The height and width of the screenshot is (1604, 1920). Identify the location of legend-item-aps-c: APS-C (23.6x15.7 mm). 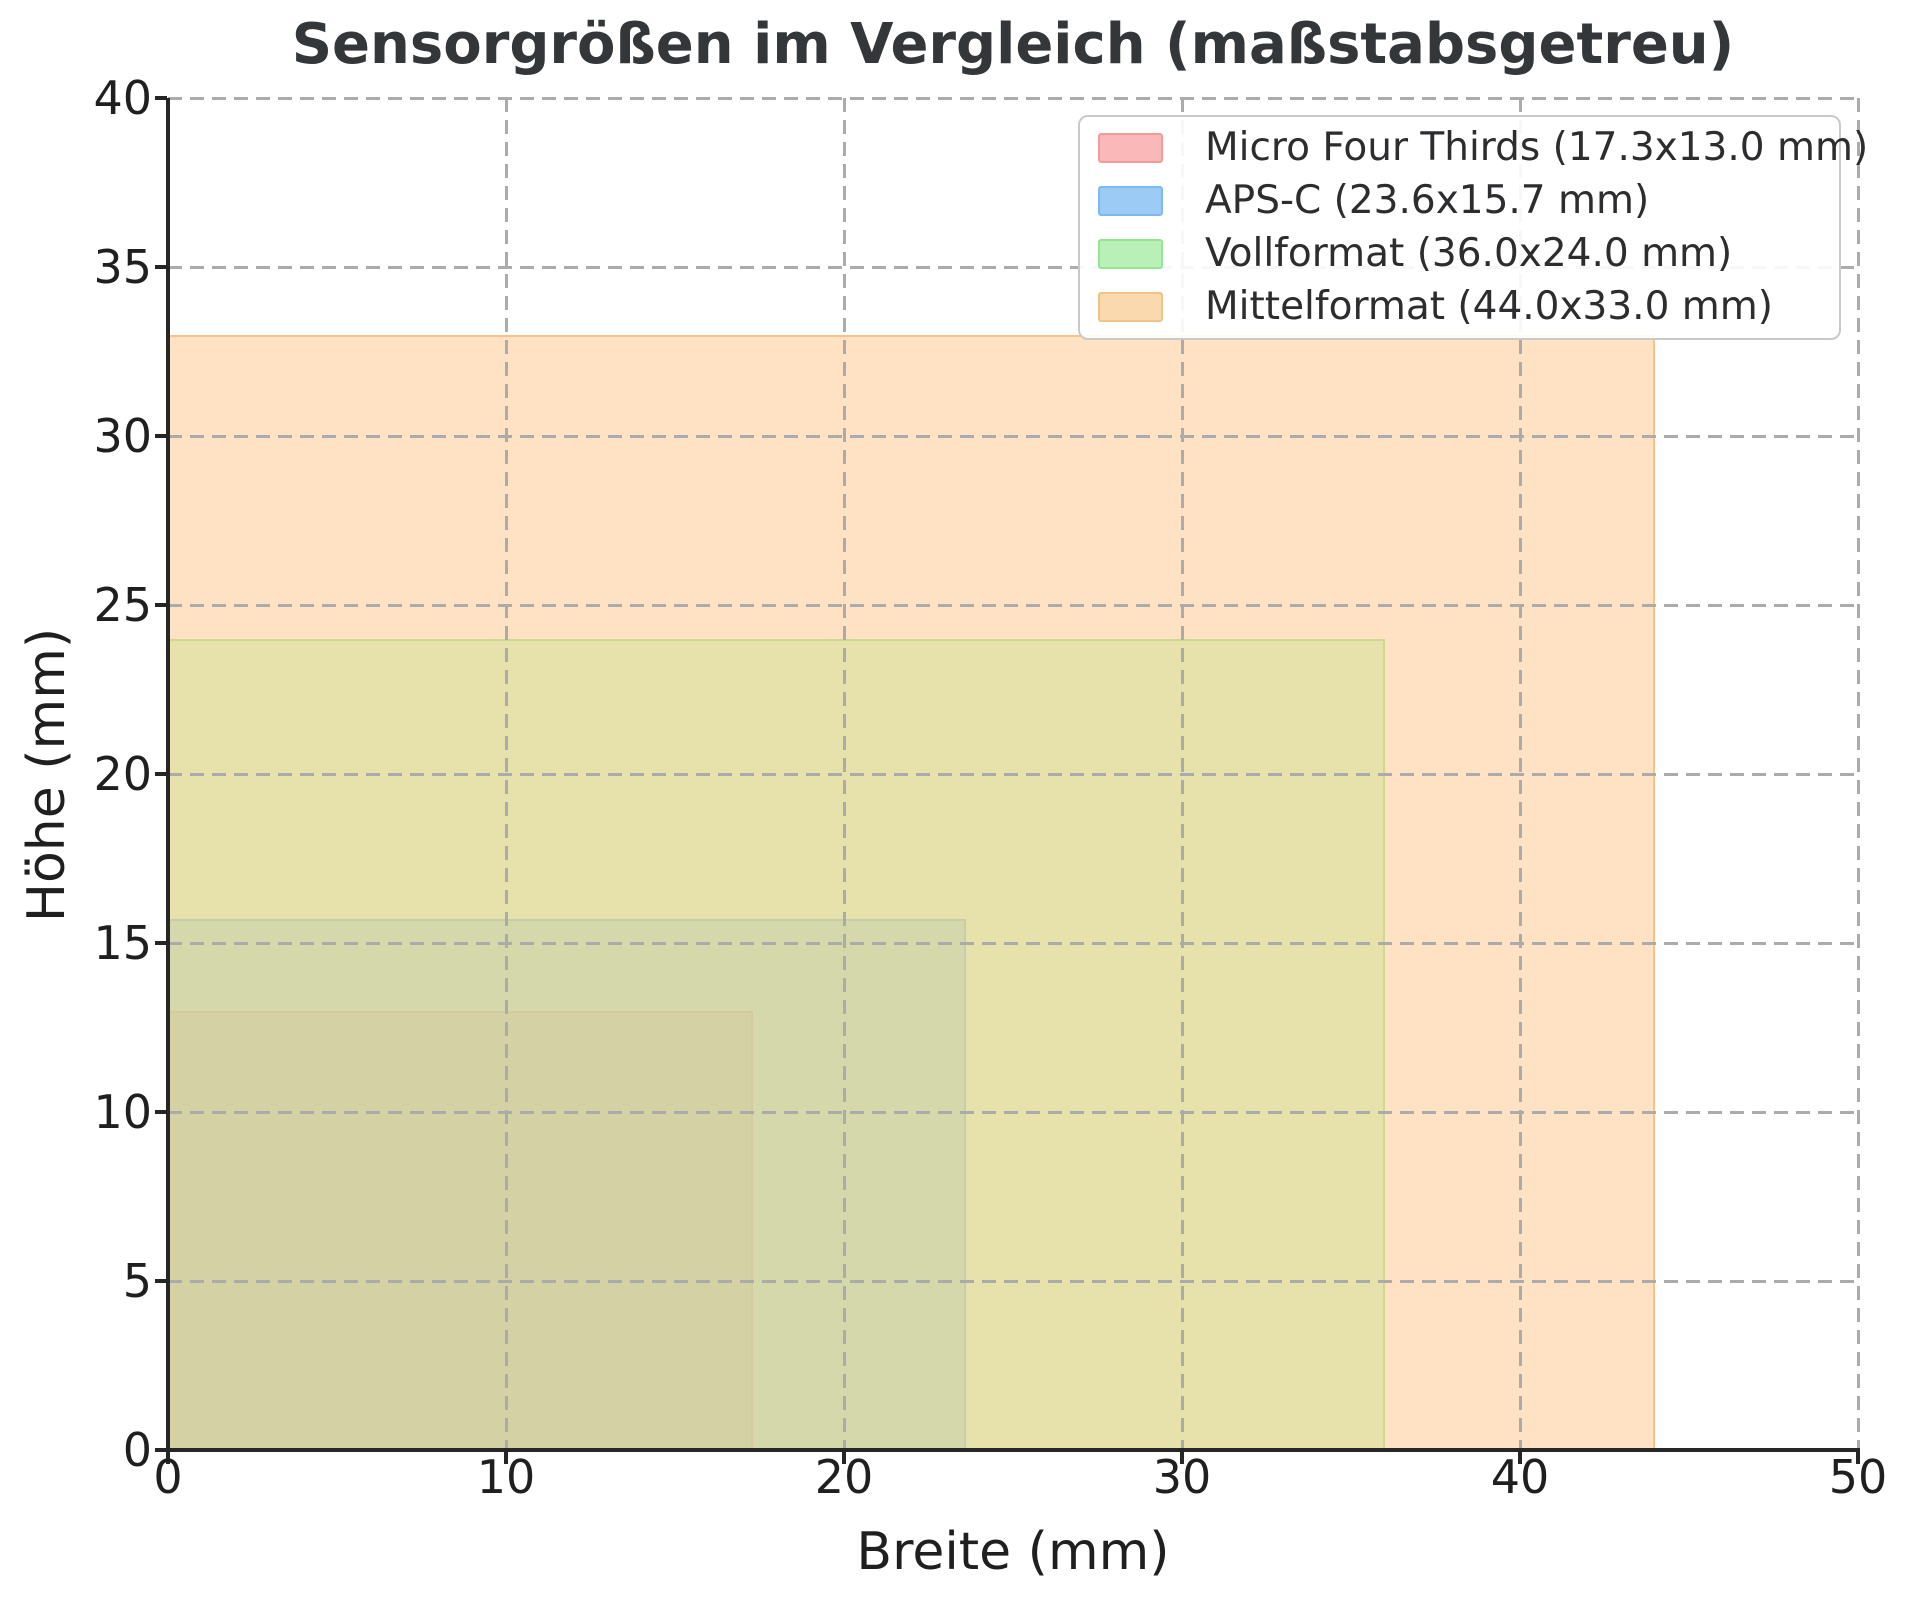
(1468, 200).